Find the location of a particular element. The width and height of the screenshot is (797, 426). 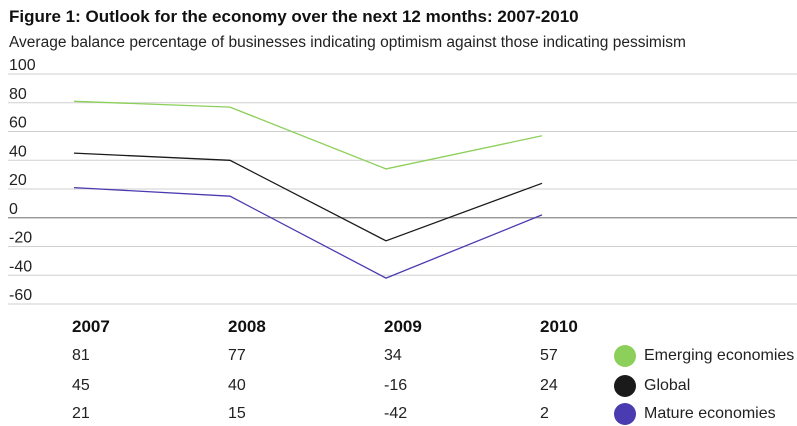

table-cell: -16 is located at coordinates (396, 385).